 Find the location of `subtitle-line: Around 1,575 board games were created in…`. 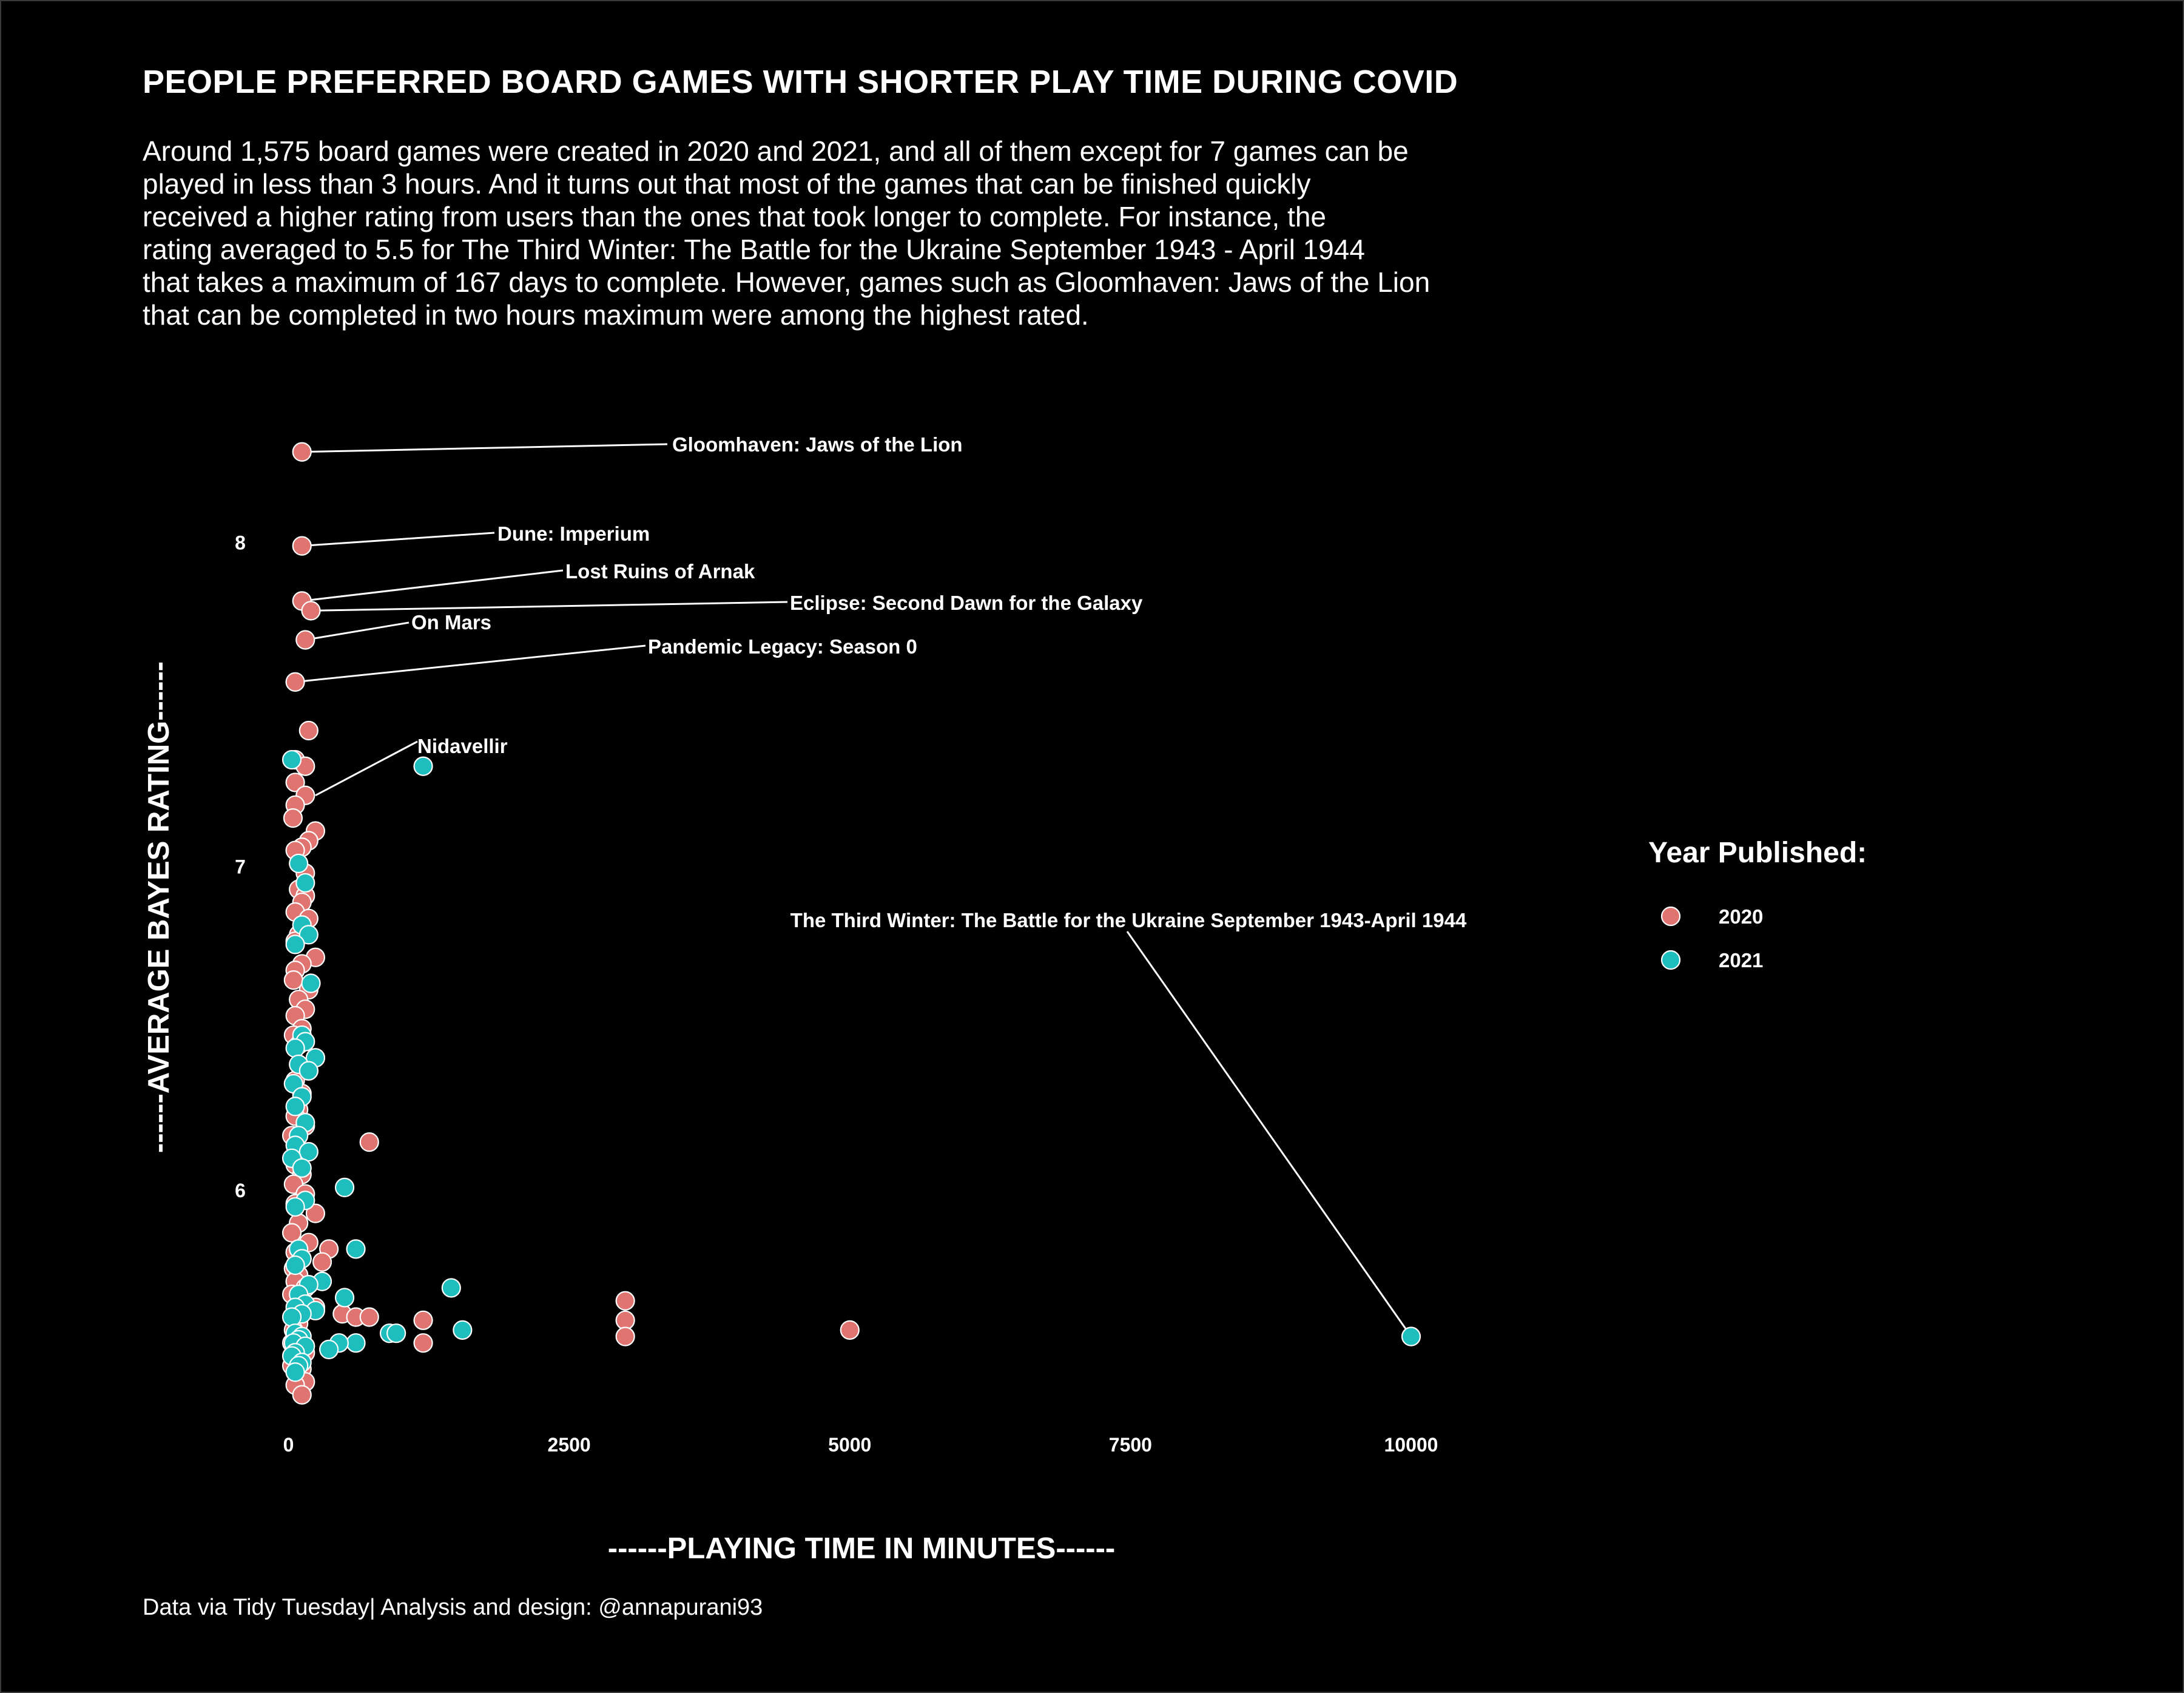

subtitle-line: Around 1,575 board games were created in… is located at coordinates (776, 151).